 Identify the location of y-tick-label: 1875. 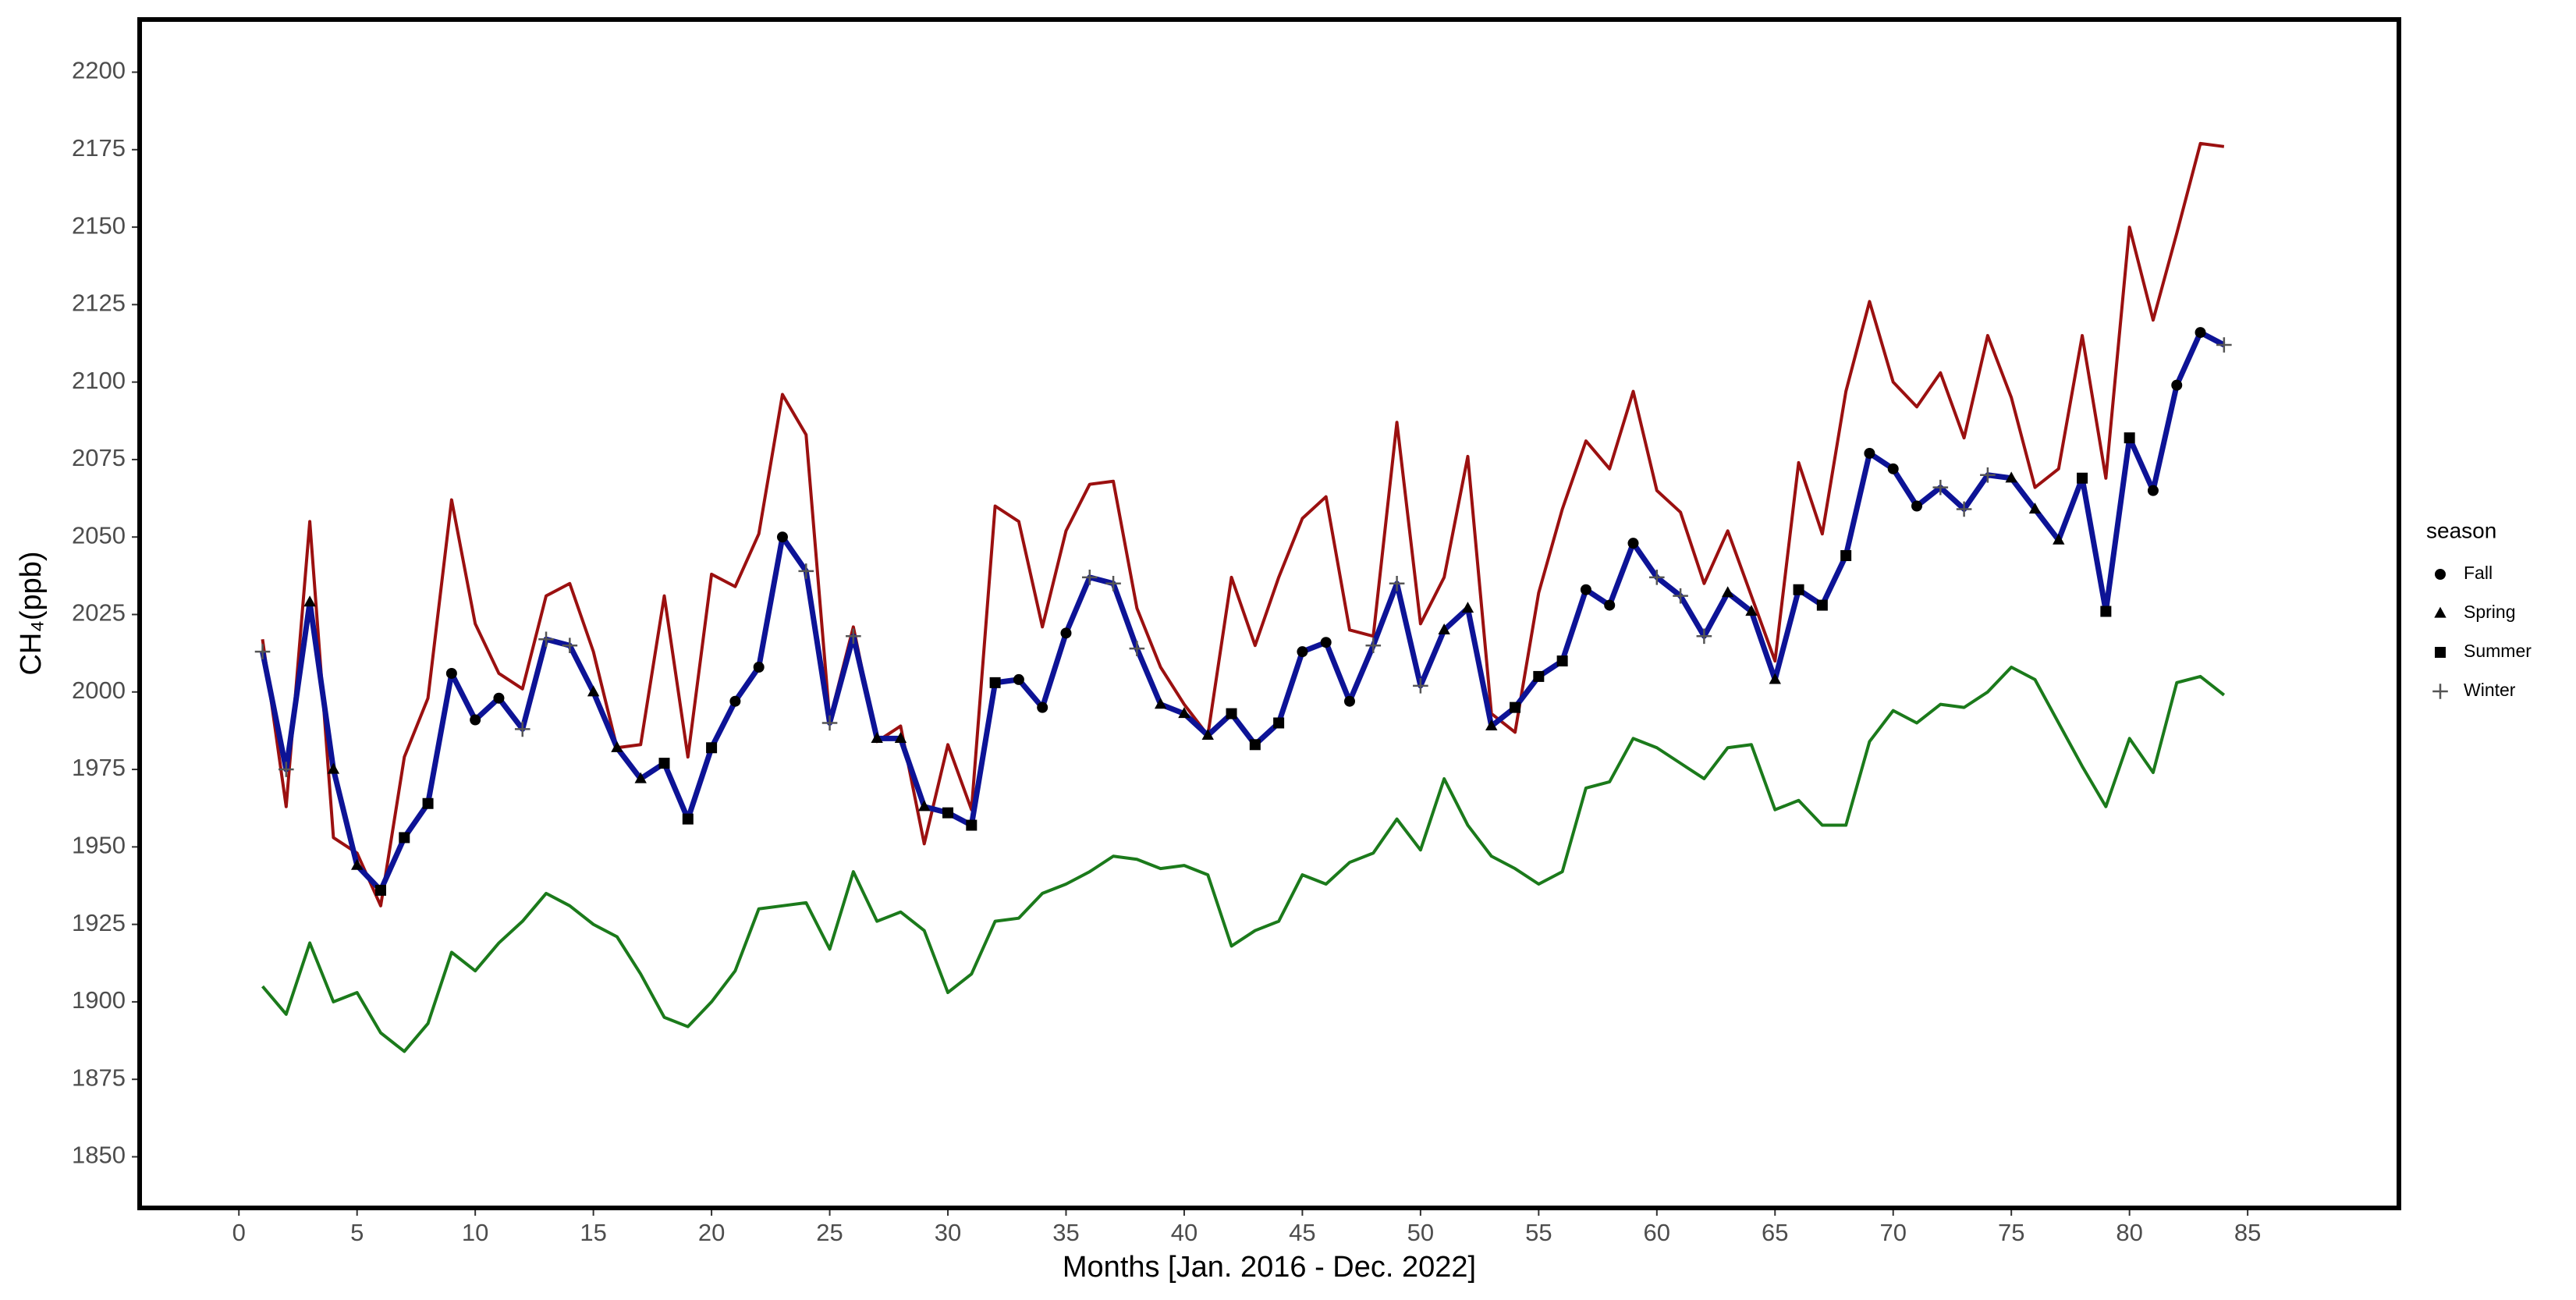
(99, 1077).